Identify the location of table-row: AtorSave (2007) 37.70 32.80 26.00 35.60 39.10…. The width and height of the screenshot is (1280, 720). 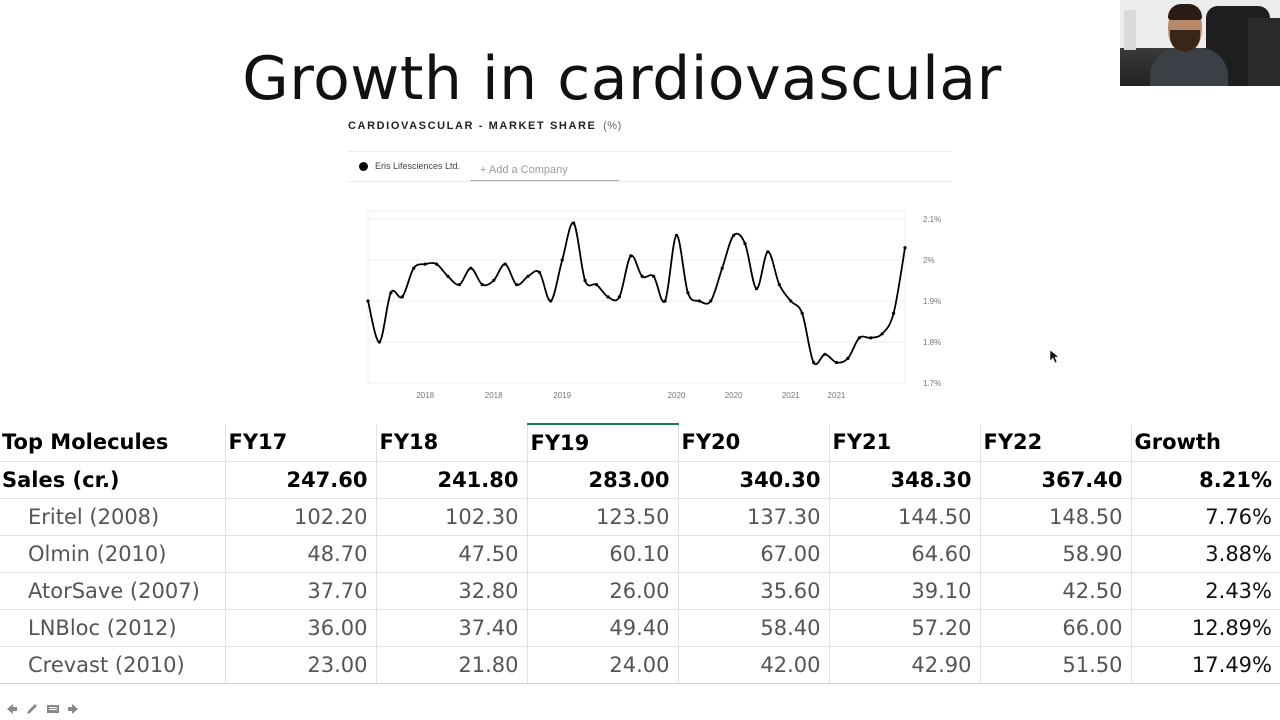
(640, 591).